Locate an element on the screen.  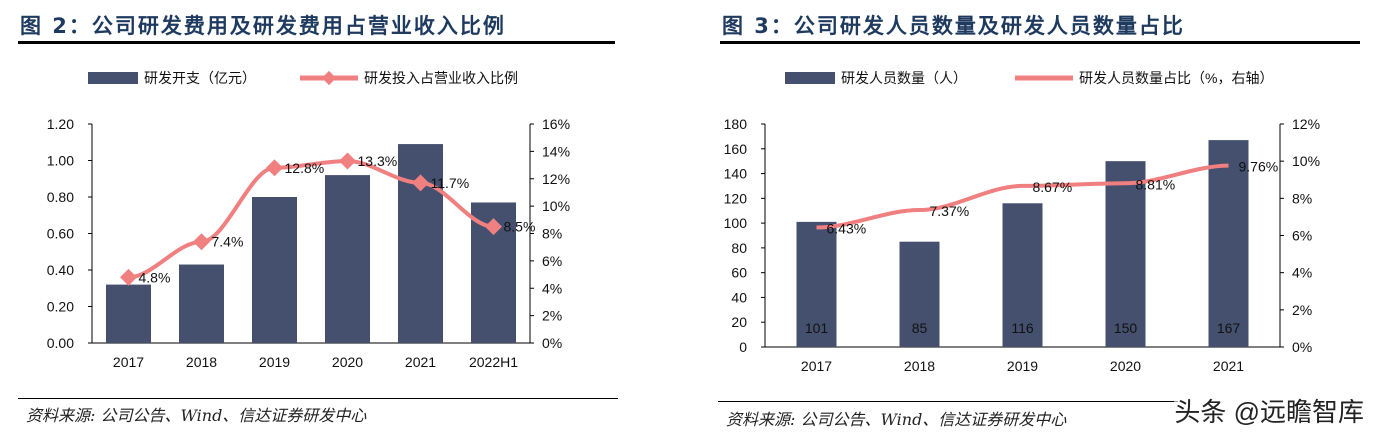
y-tick-label: 80 is located at coordinates (739, 248).